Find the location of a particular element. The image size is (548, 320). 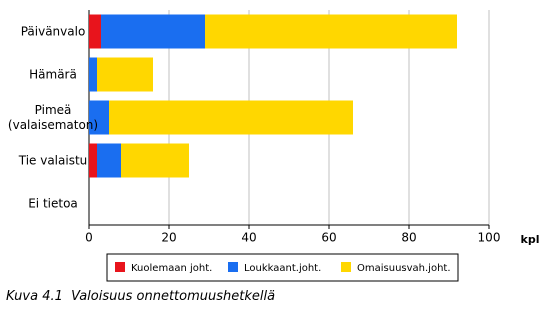

legend-label: Loukkaant.joht. is located at coordinates (282, 268).